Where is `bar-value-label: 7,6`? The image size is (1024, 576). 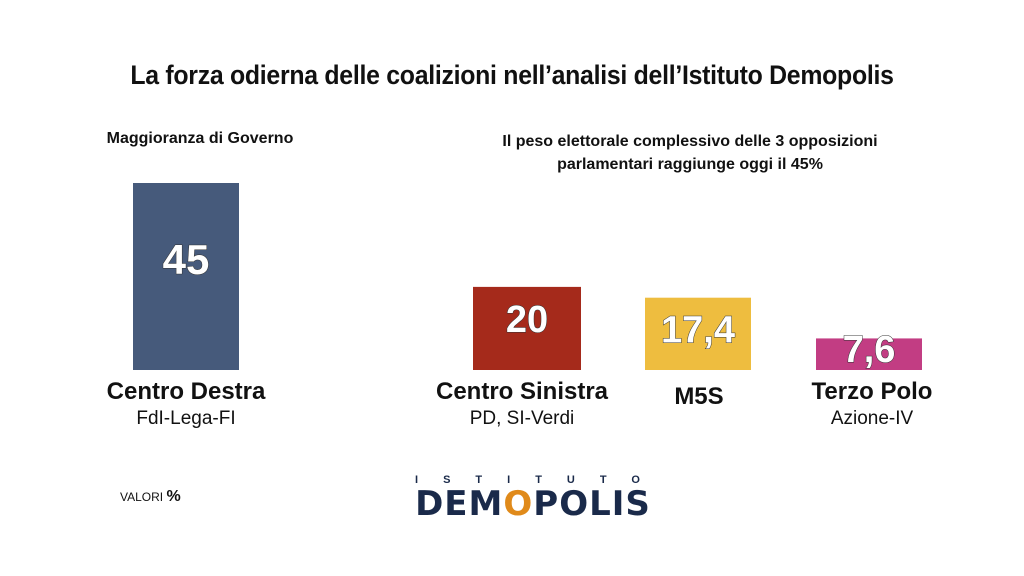
bar-value-label: 7,6 is located at coordinates (869, 350).